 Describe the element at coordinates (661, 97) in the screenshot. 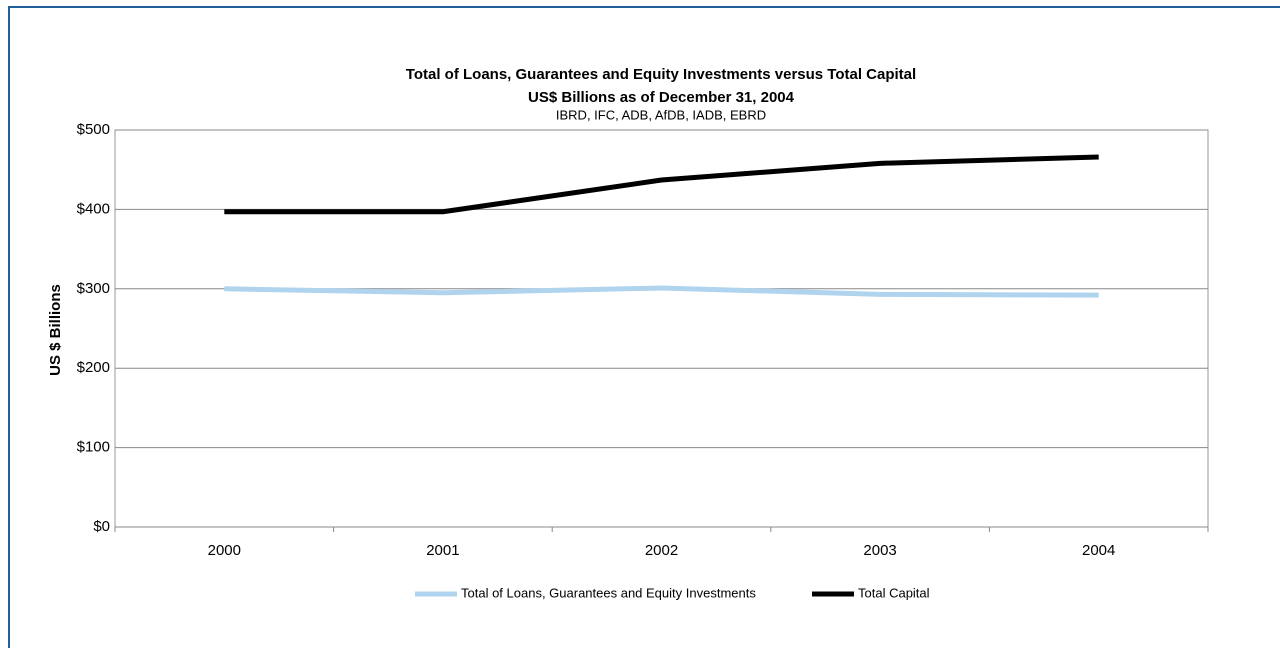

I see `chart-title: US$ Billions as of December 31, 2004` at that location.